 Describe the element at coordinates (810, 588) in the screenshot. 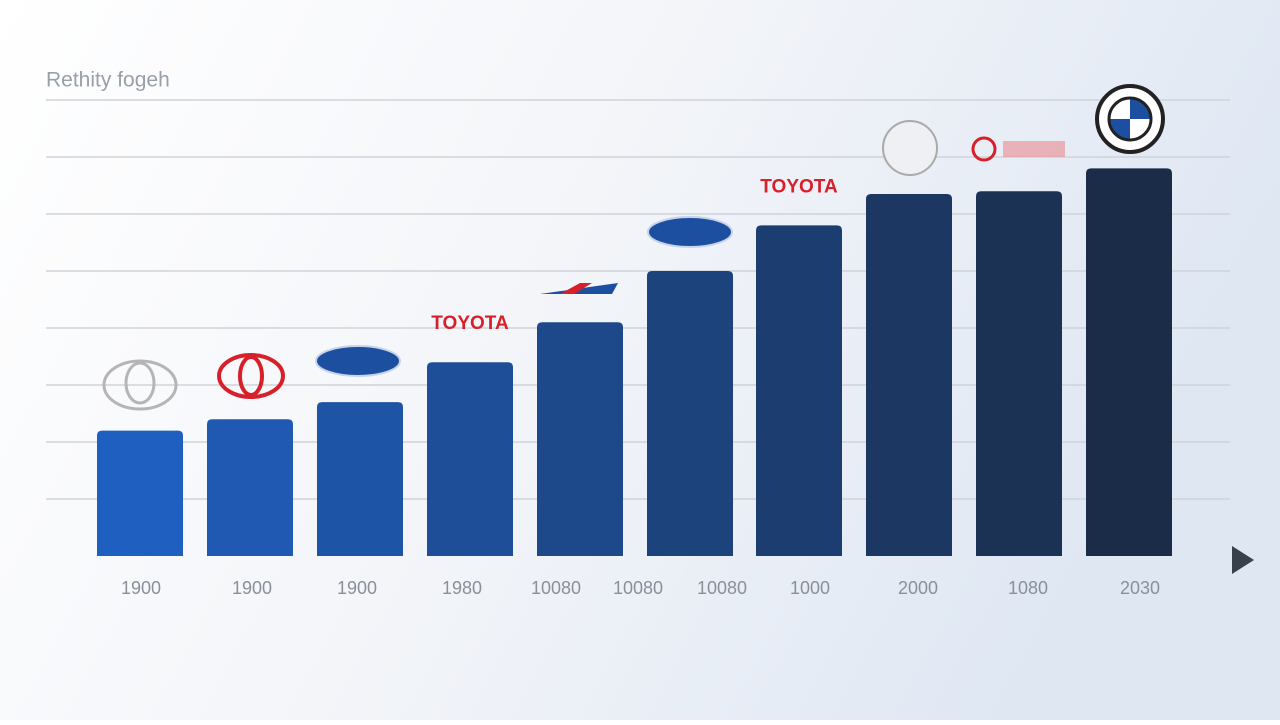

I see `x-tick-label: 1000` at that location.